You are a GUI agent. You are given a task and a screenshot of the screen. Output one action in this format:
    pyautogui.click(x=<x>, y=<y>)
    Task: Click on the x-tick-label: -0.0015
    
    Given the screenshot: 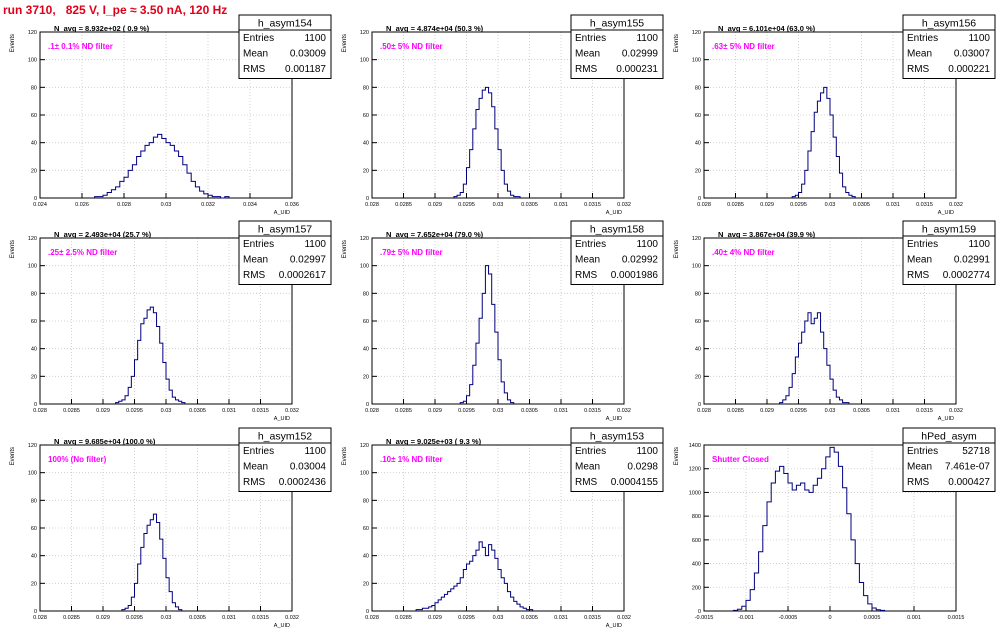 What is the action you would take?
    pyautogui.click(x=704, y=618)
    